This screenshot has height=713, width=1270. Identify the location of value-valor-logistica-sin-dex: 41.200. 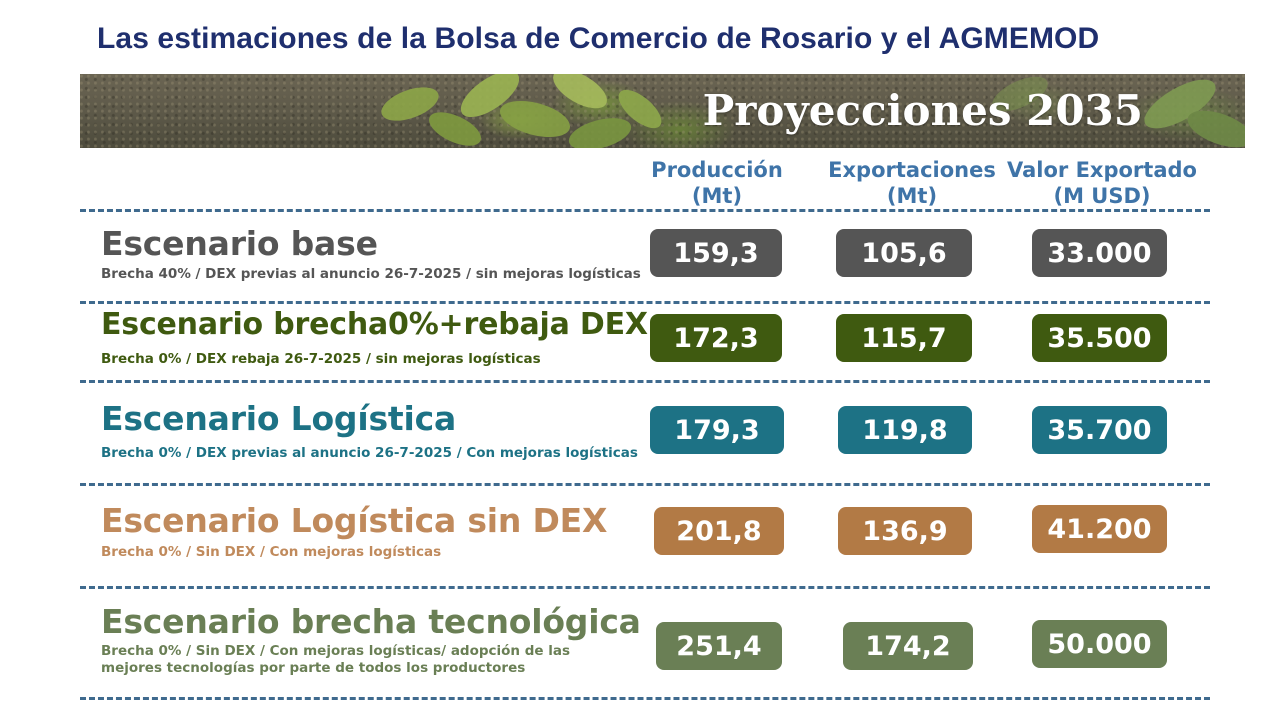
(1099, 529).